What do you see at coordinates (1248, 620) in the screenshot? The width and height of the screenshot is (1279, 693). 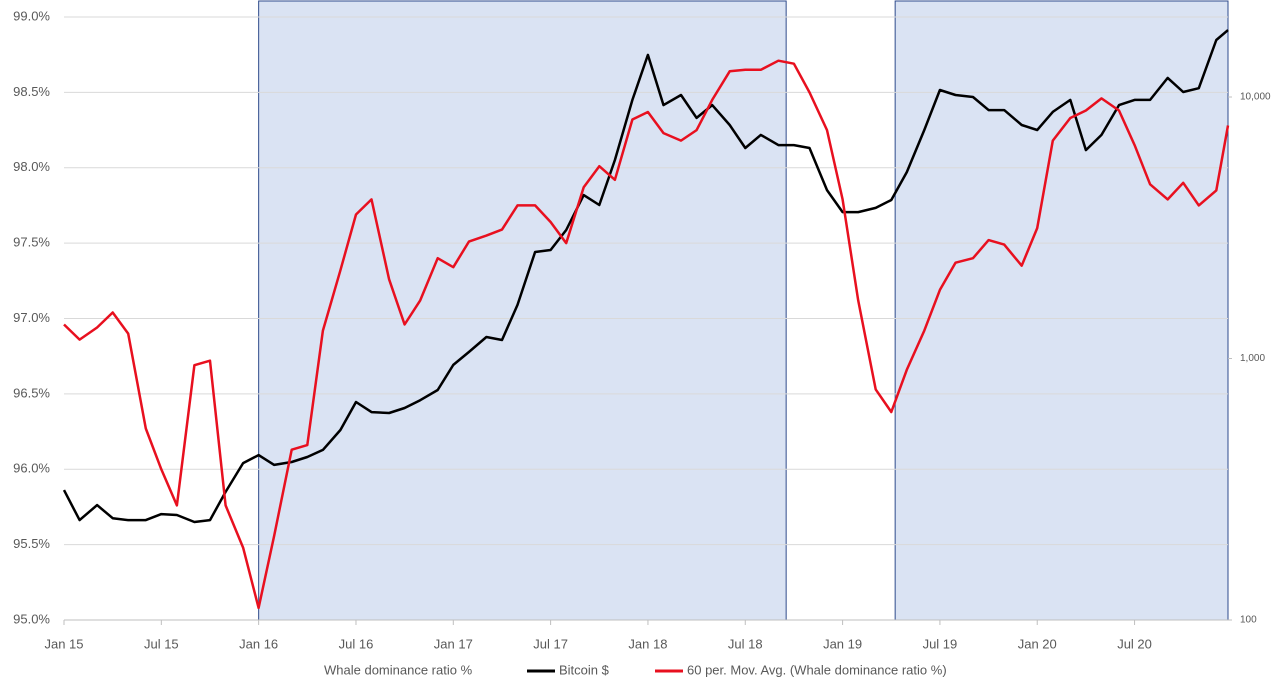 I see `y2-tick-label: 100` at bounding box center [1248, 620].